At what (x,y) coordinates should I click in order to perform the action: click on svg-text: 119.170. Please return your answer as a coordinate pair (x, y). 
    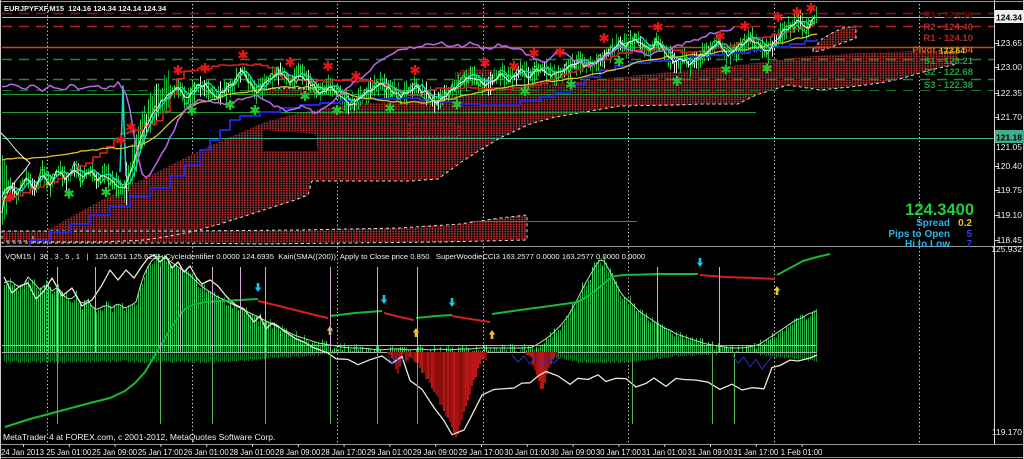
    Looking at the image, I should click on (1007, 432).